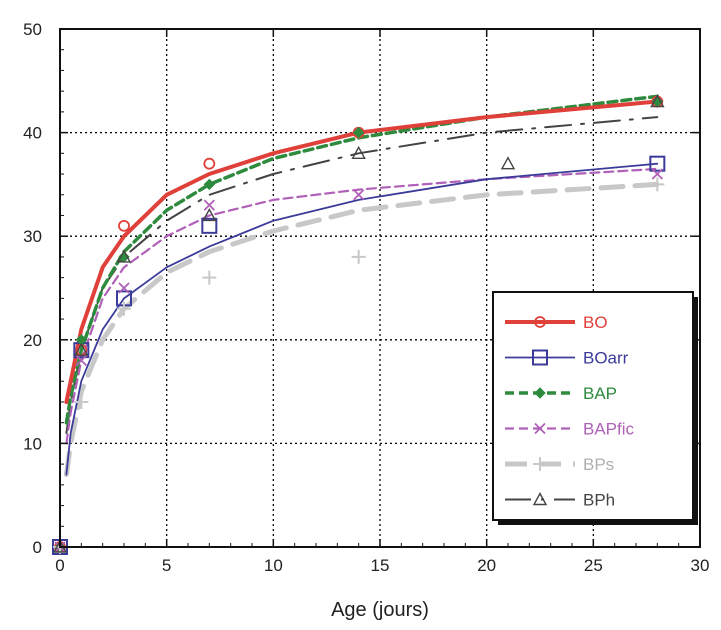  What do you see at coordinates (59, 565) in the screenshot?
I see `x-tick-label: 0` at bounding box center [59, 565].